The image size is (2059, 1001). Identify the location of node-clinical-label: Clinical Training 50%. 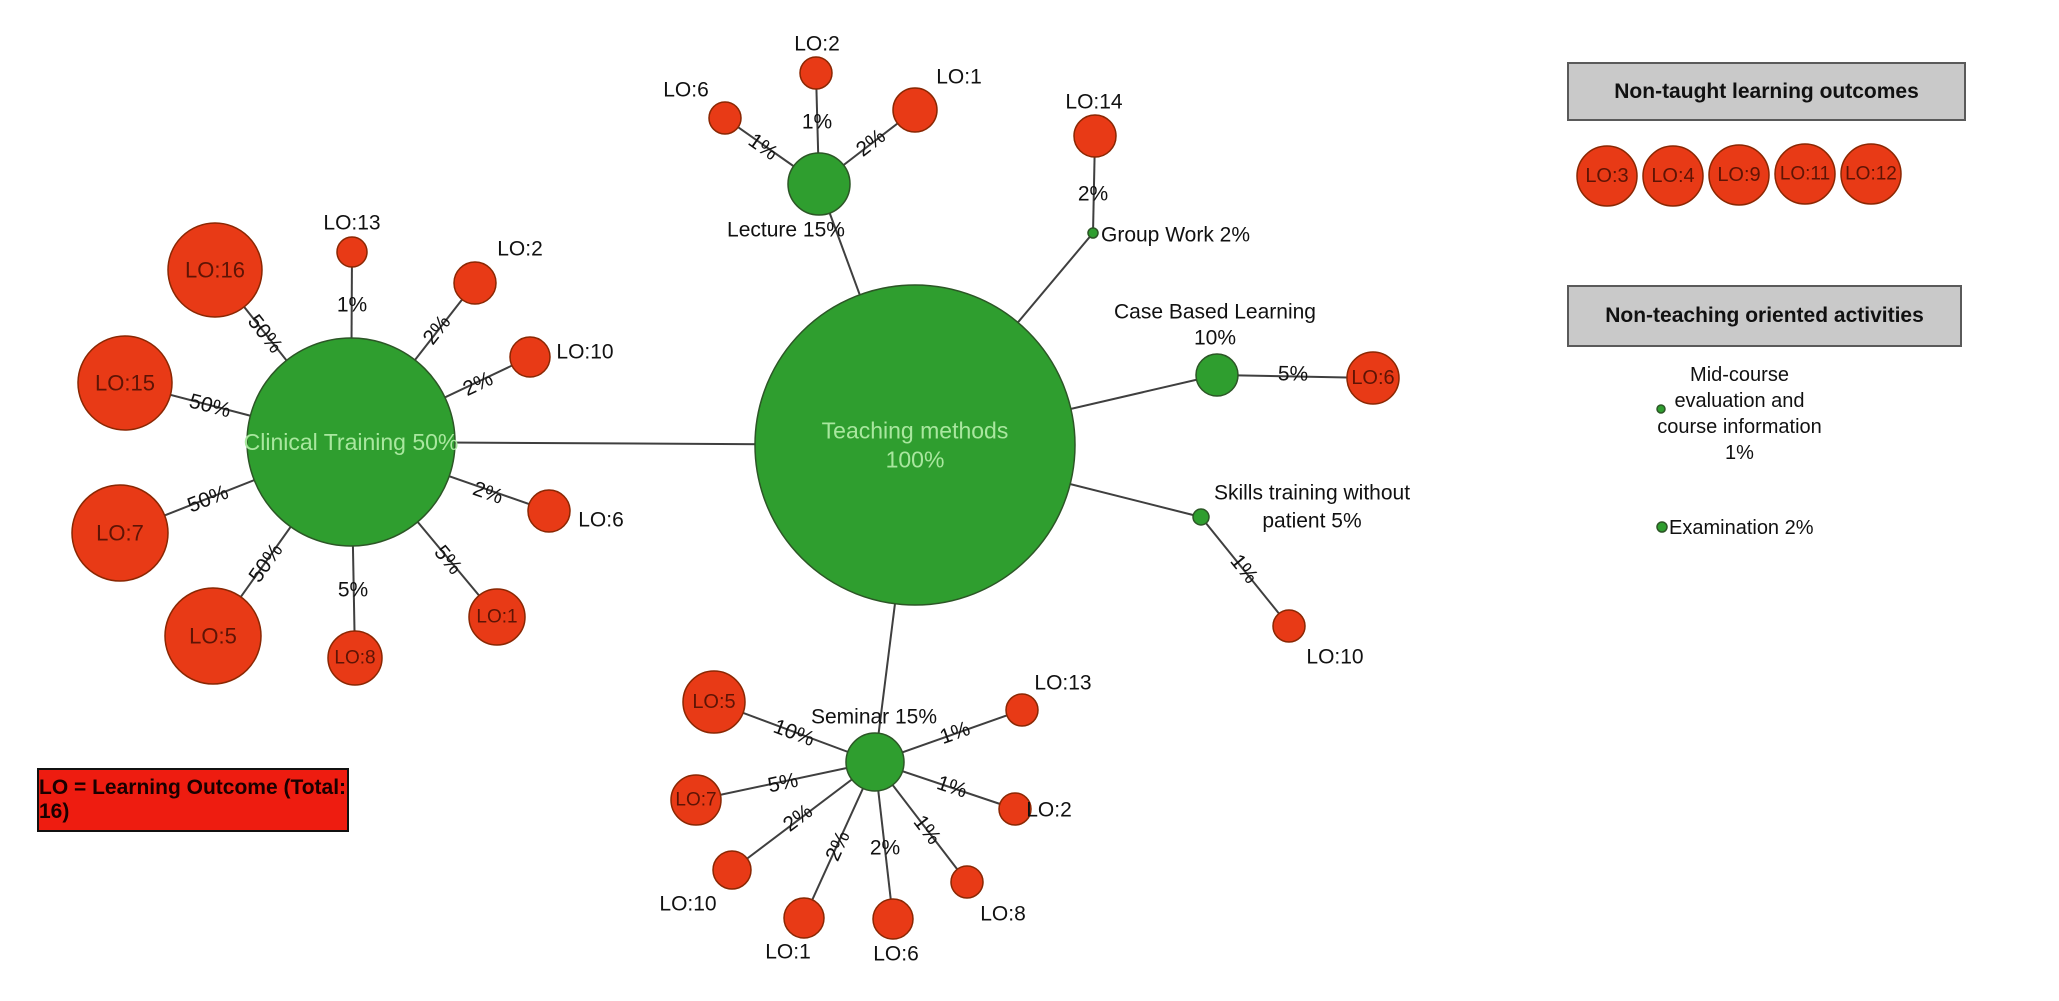
(351, 442).